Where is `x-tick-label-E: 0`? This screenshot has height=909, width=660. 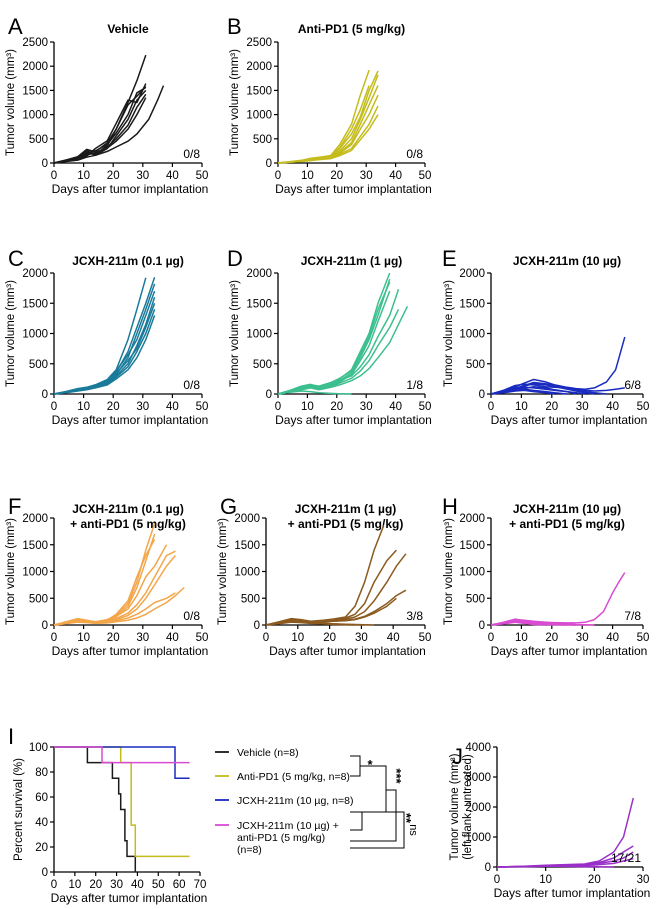
x-tick-label-E: 0 is located at coordinates (491, 407).